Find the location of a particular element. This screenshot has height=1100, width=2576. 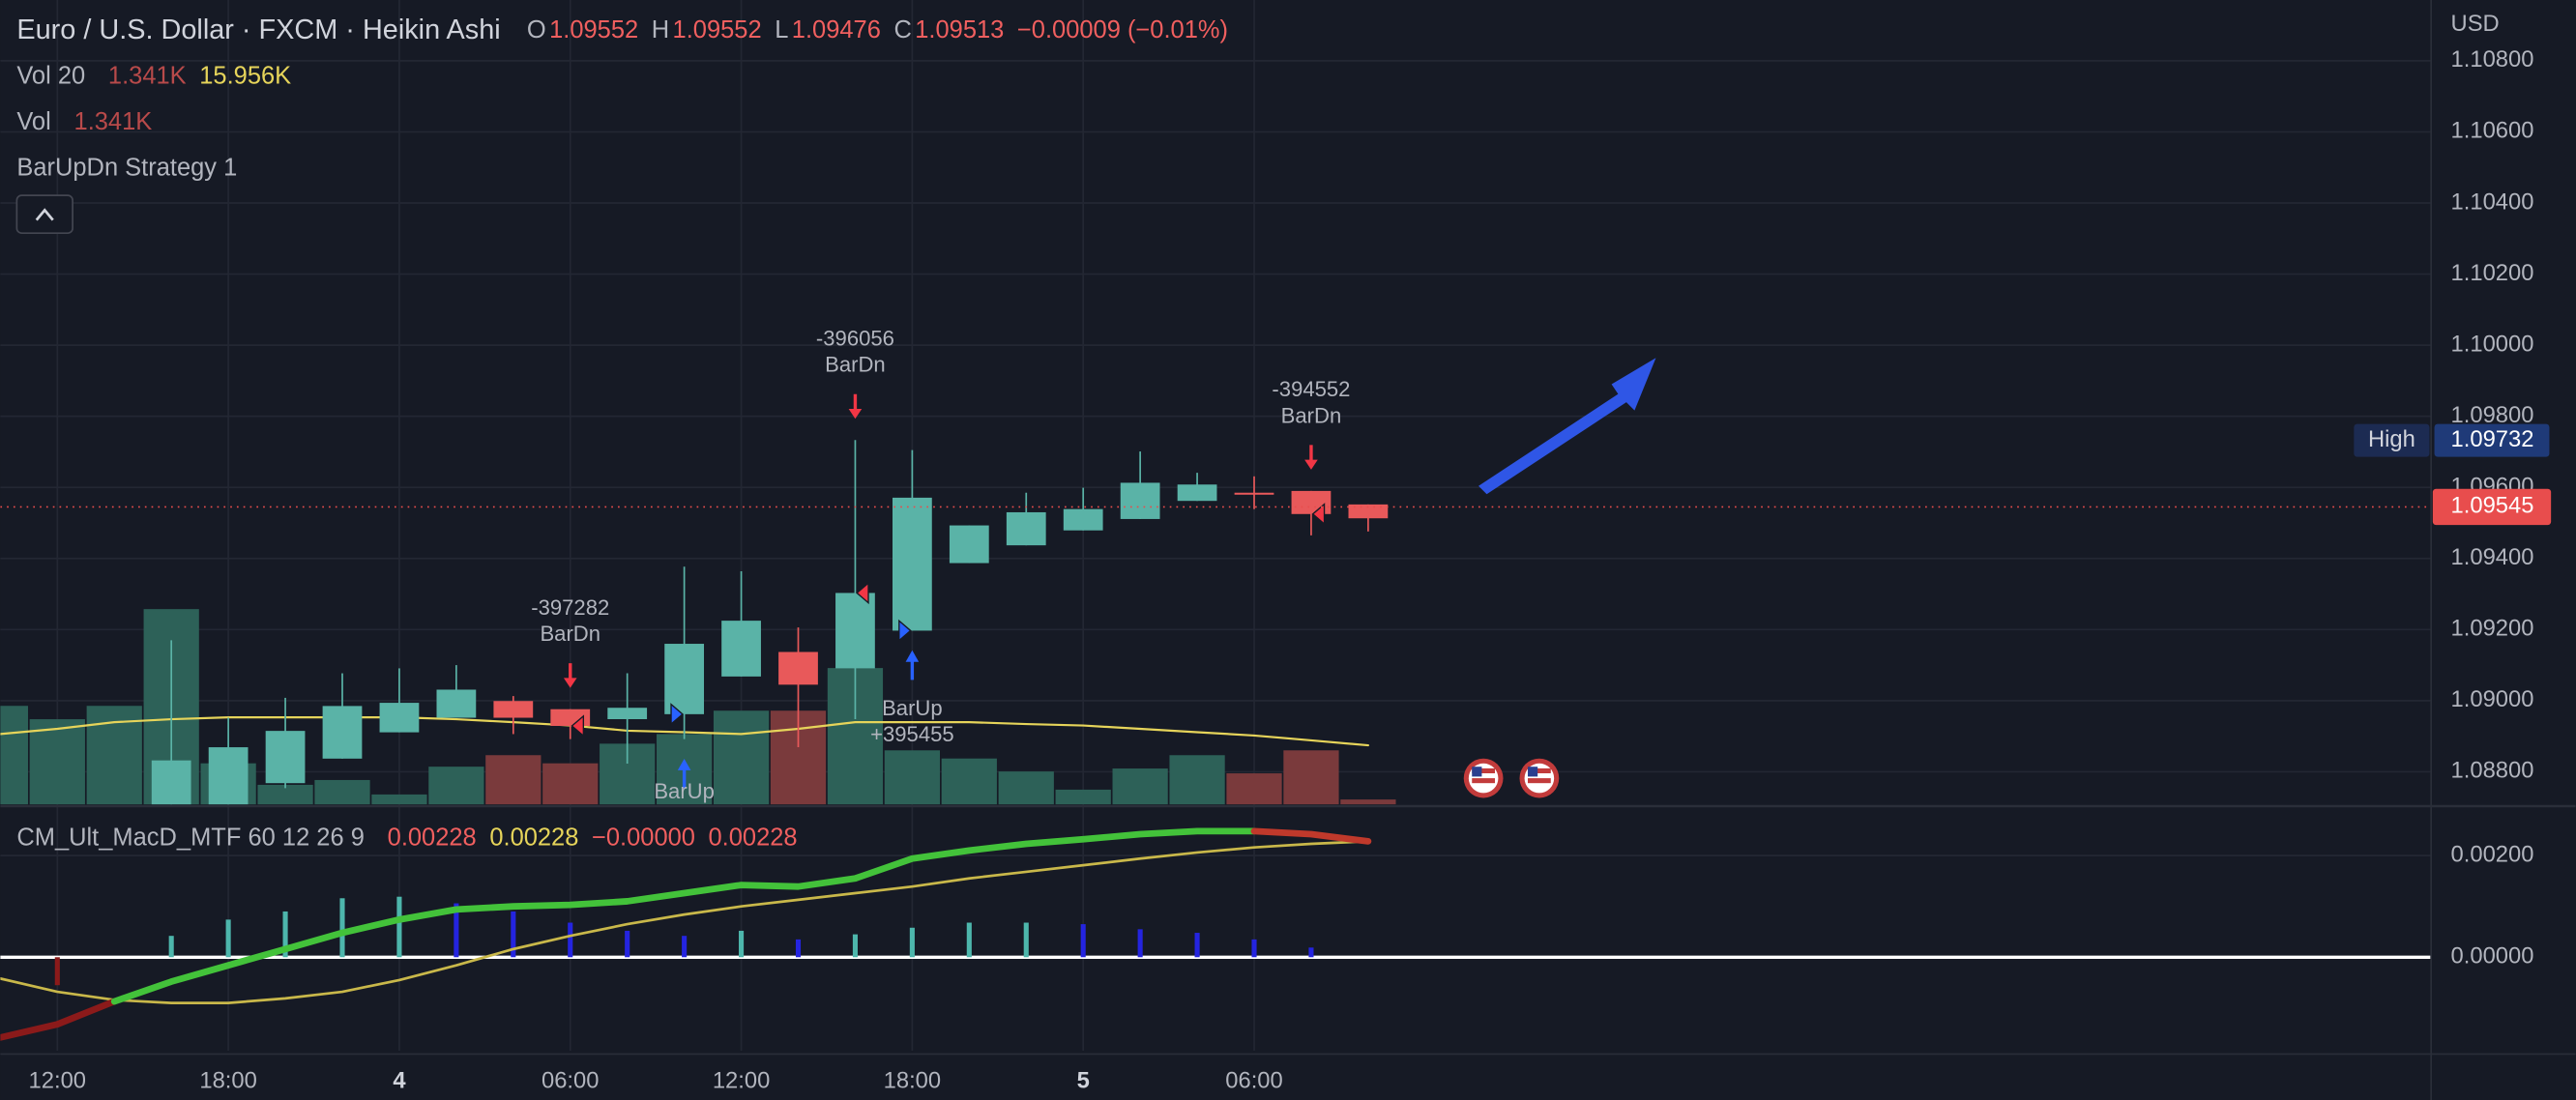

chevron-icon is located at coordinates (44, 214).